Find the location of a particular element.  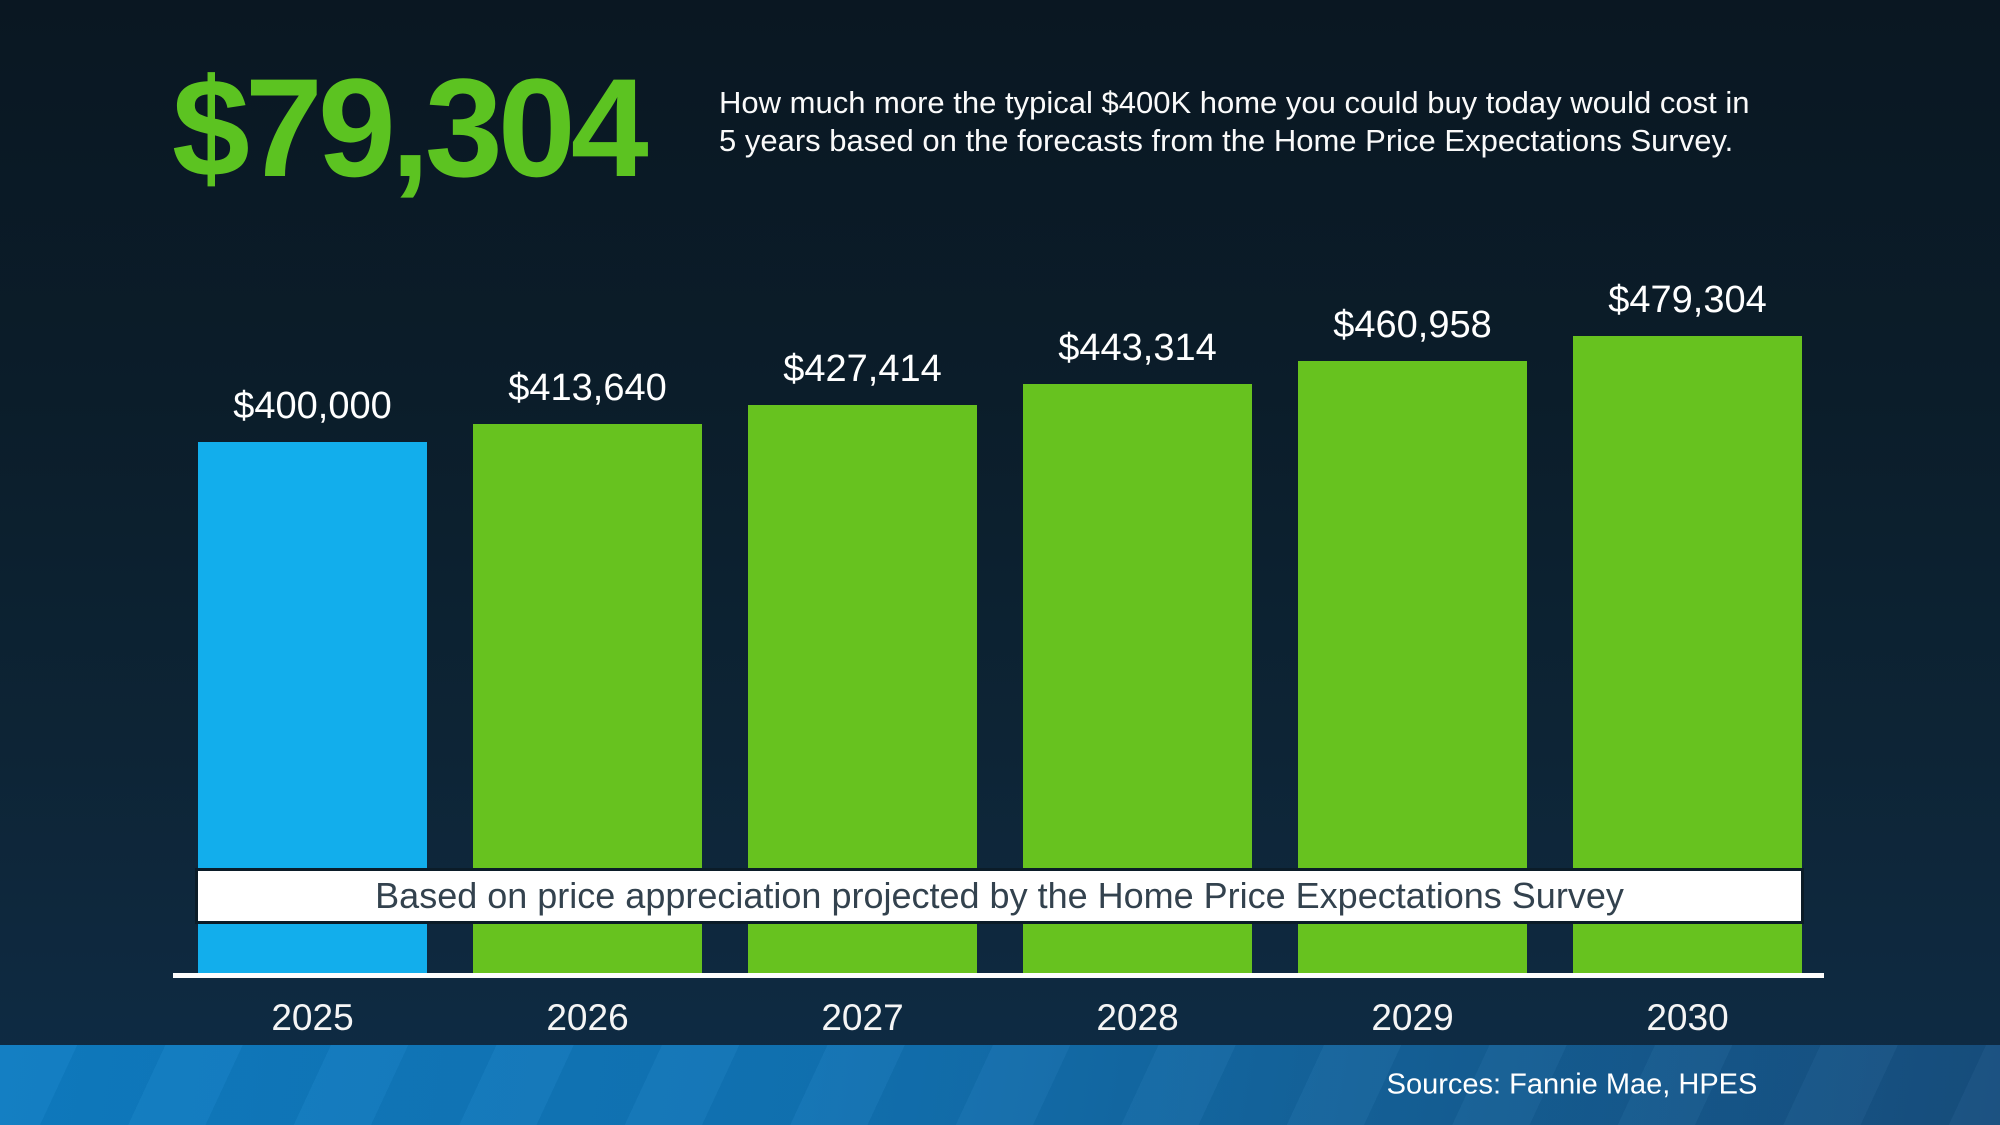

x-axis-label-2026: 2026 is located at coordinates (587, 1017).